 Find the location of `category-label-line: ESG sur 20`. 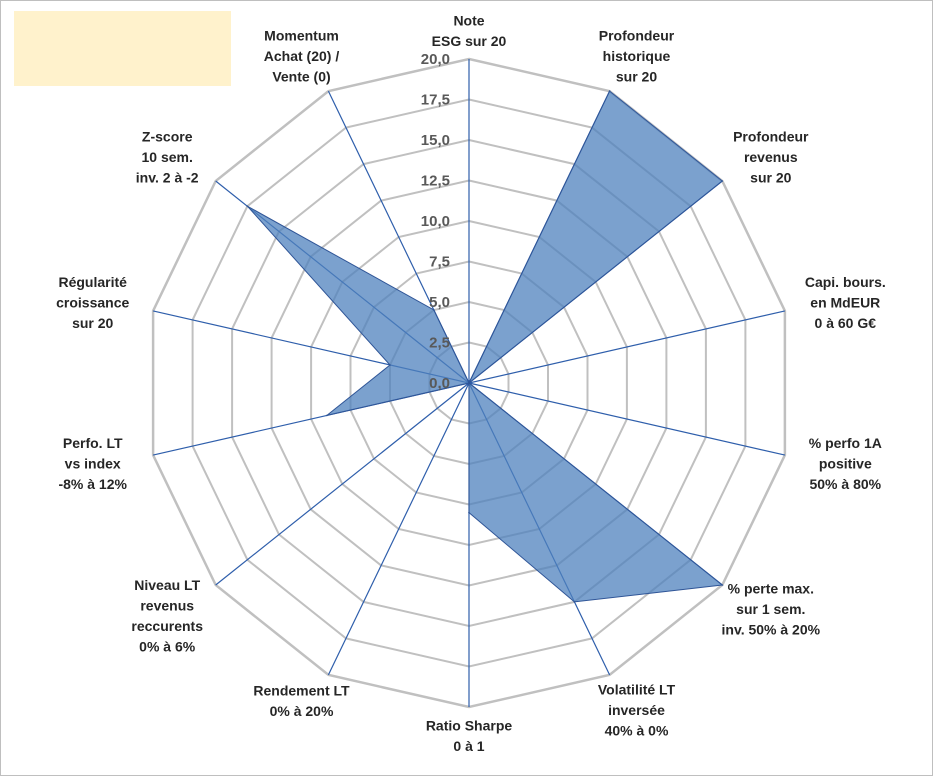

category-label-line: ESG sur 20 is located at coordinates (469, 41).